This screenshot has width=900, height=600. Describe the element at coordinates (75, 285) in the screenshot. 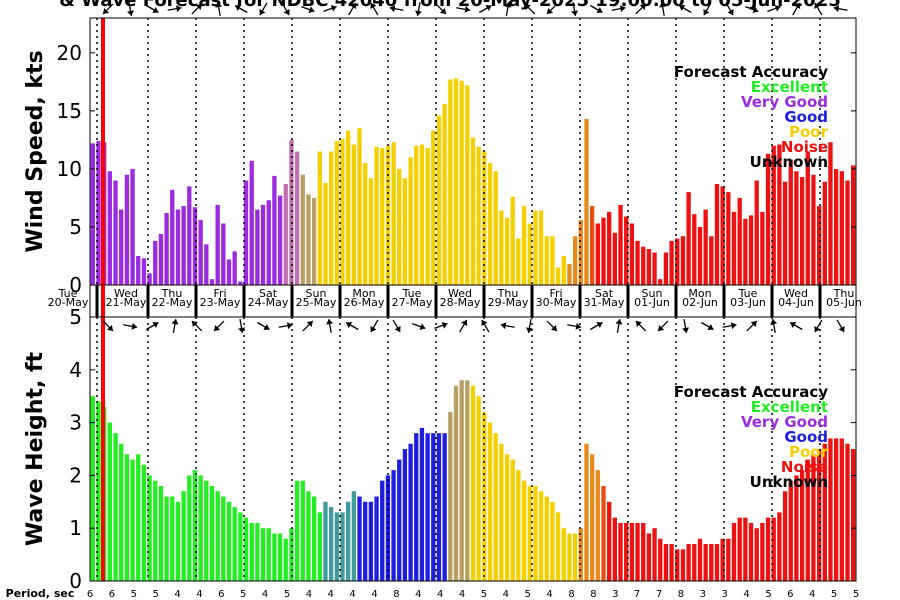

I see `y-tick-label: 0` at that location.